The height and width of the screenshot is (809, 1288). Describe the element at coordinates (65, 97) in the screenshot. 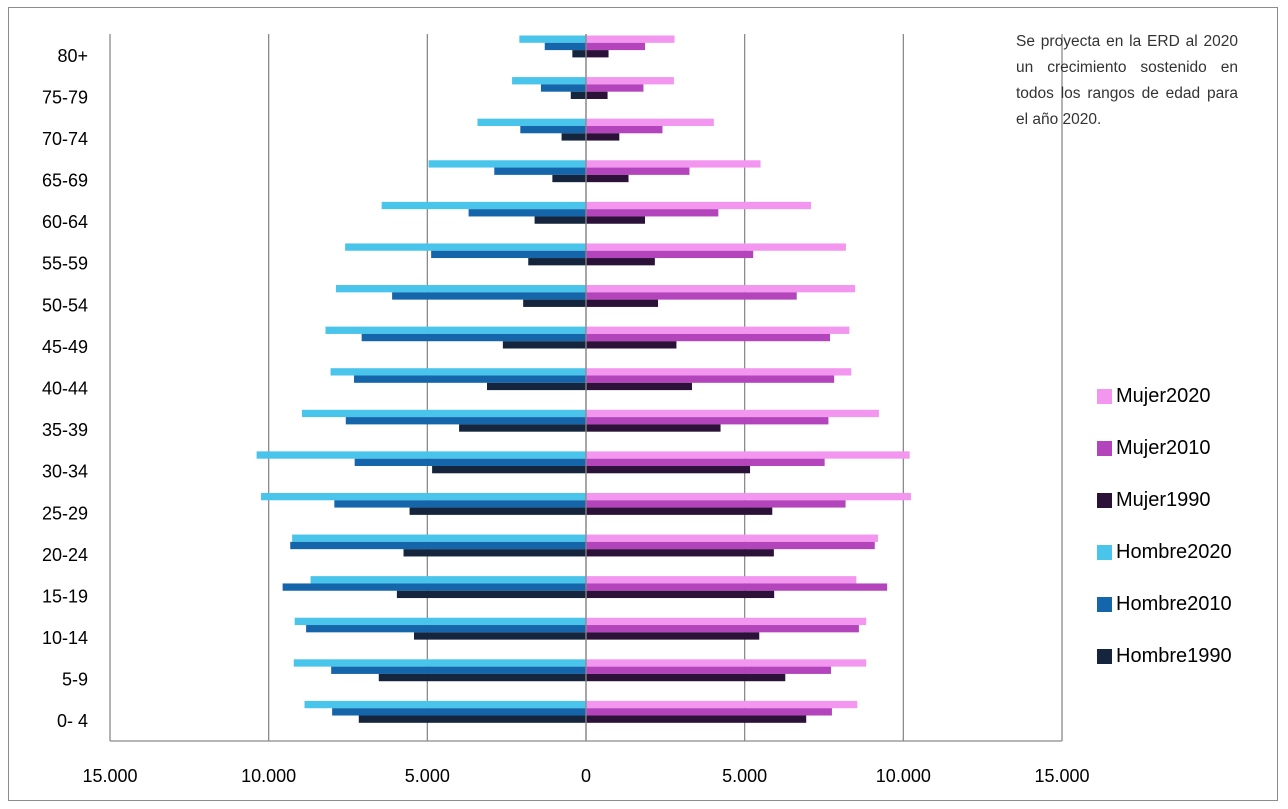

I see `y-tick-label: 75-79` at that location.